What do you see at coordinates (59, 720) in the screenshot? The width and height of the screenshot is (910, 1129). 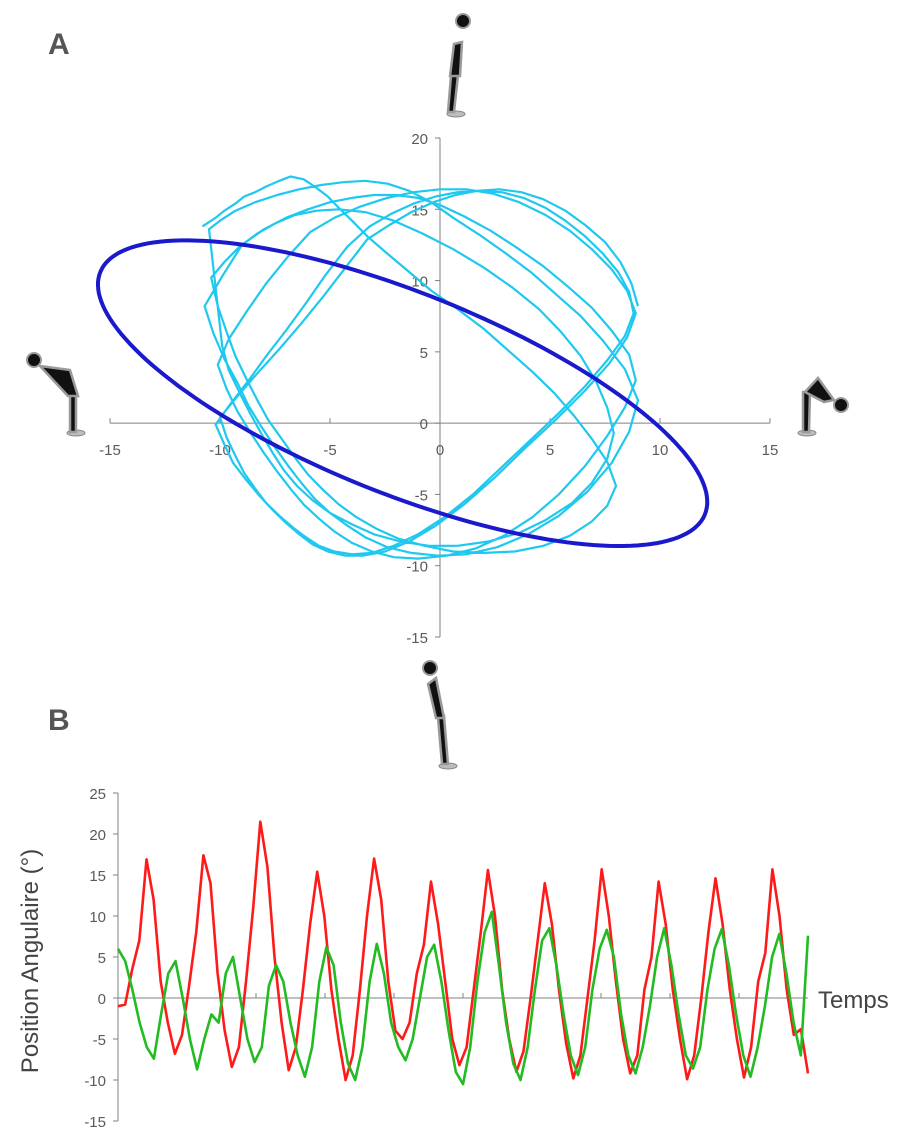 I see `panel-label-b: B` at bounding box center [59, 720].